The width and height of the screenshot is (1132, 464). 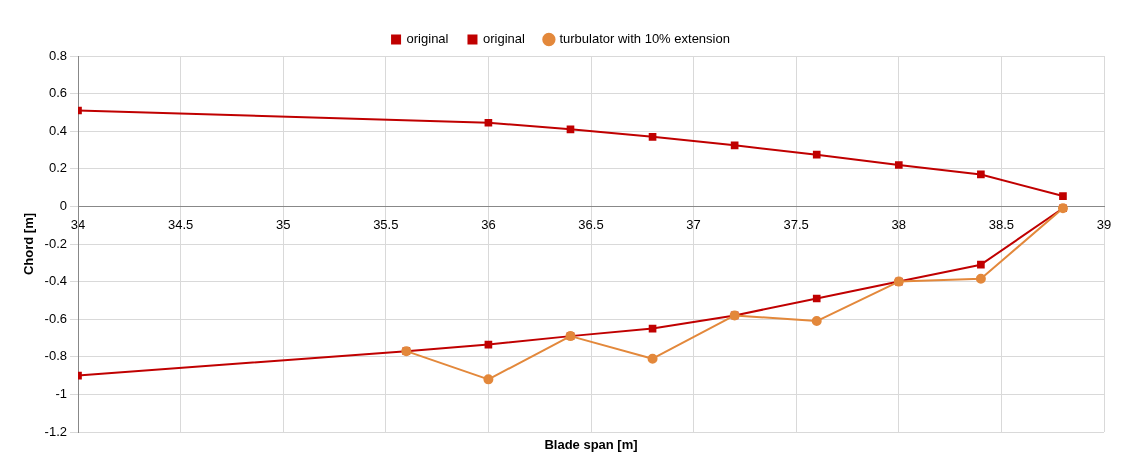 I want to click on y-tick-label: -1.2, so click(x=55, y=431).